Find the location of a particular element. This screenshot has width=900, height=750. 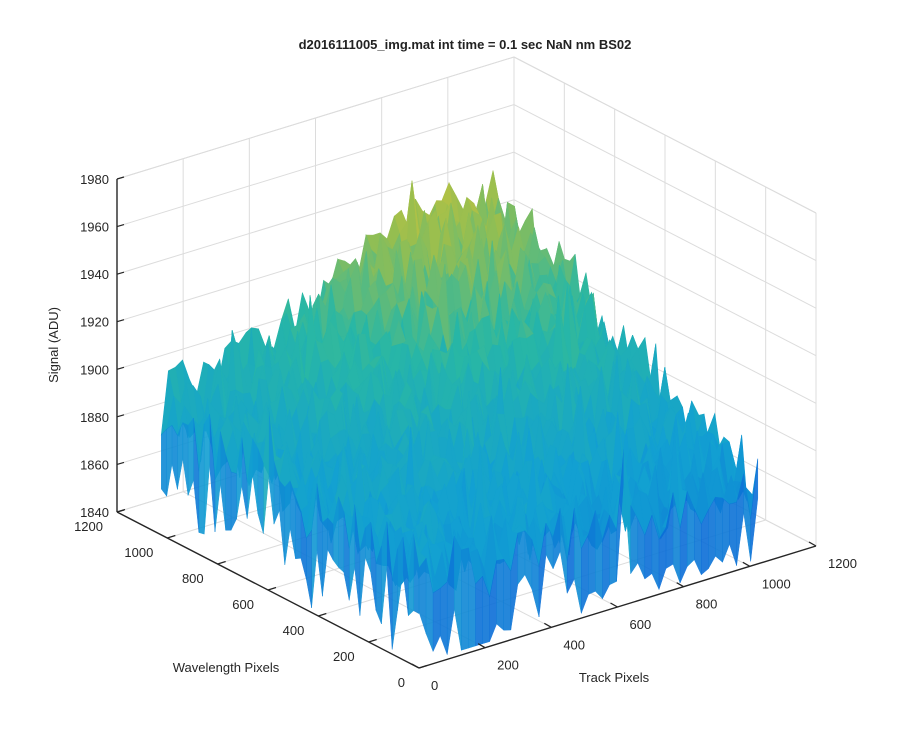

x-tick-label: 1000 is located at coordinates (776, 583).